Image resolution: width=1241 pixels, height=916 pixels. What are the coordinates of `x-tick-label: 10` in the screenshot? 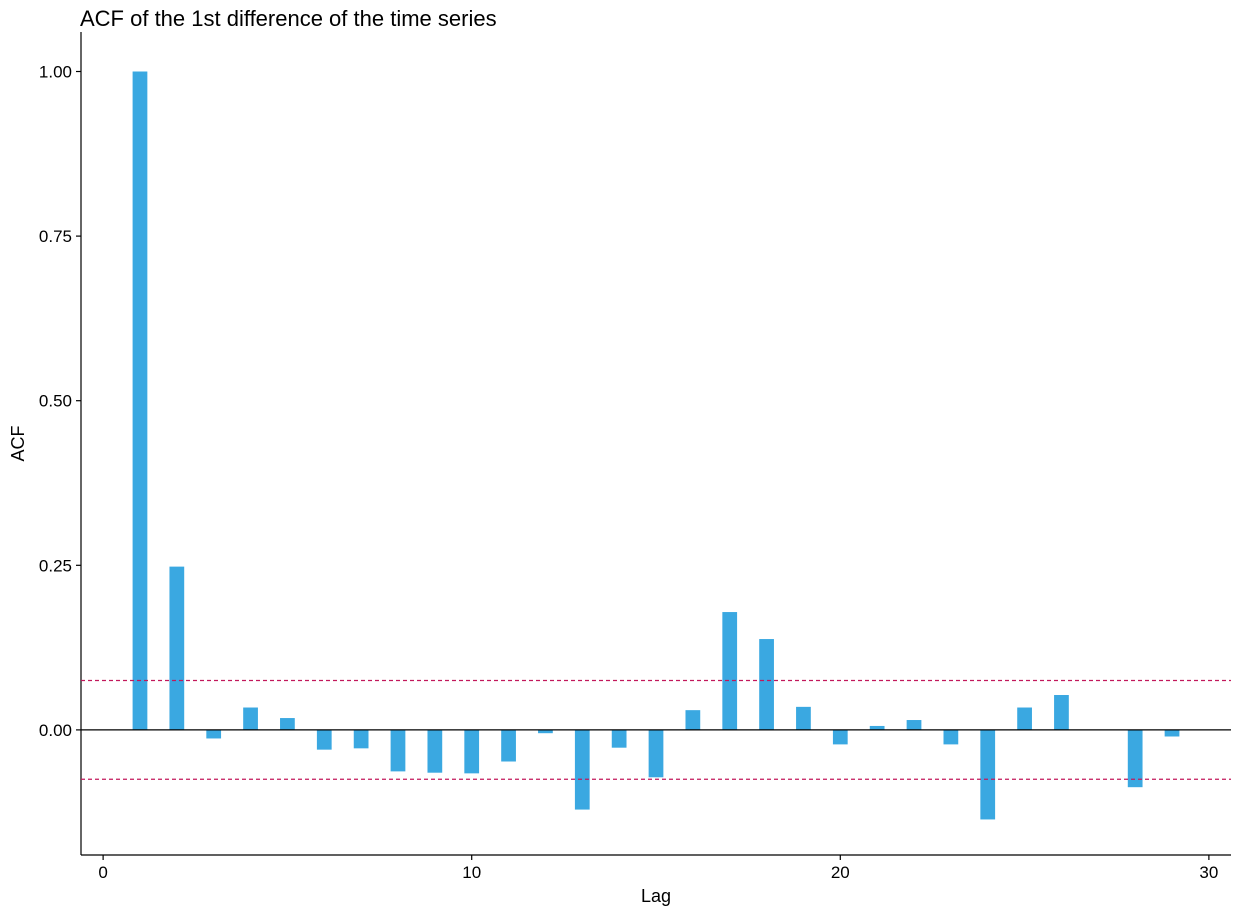 It's located at (471, 872).